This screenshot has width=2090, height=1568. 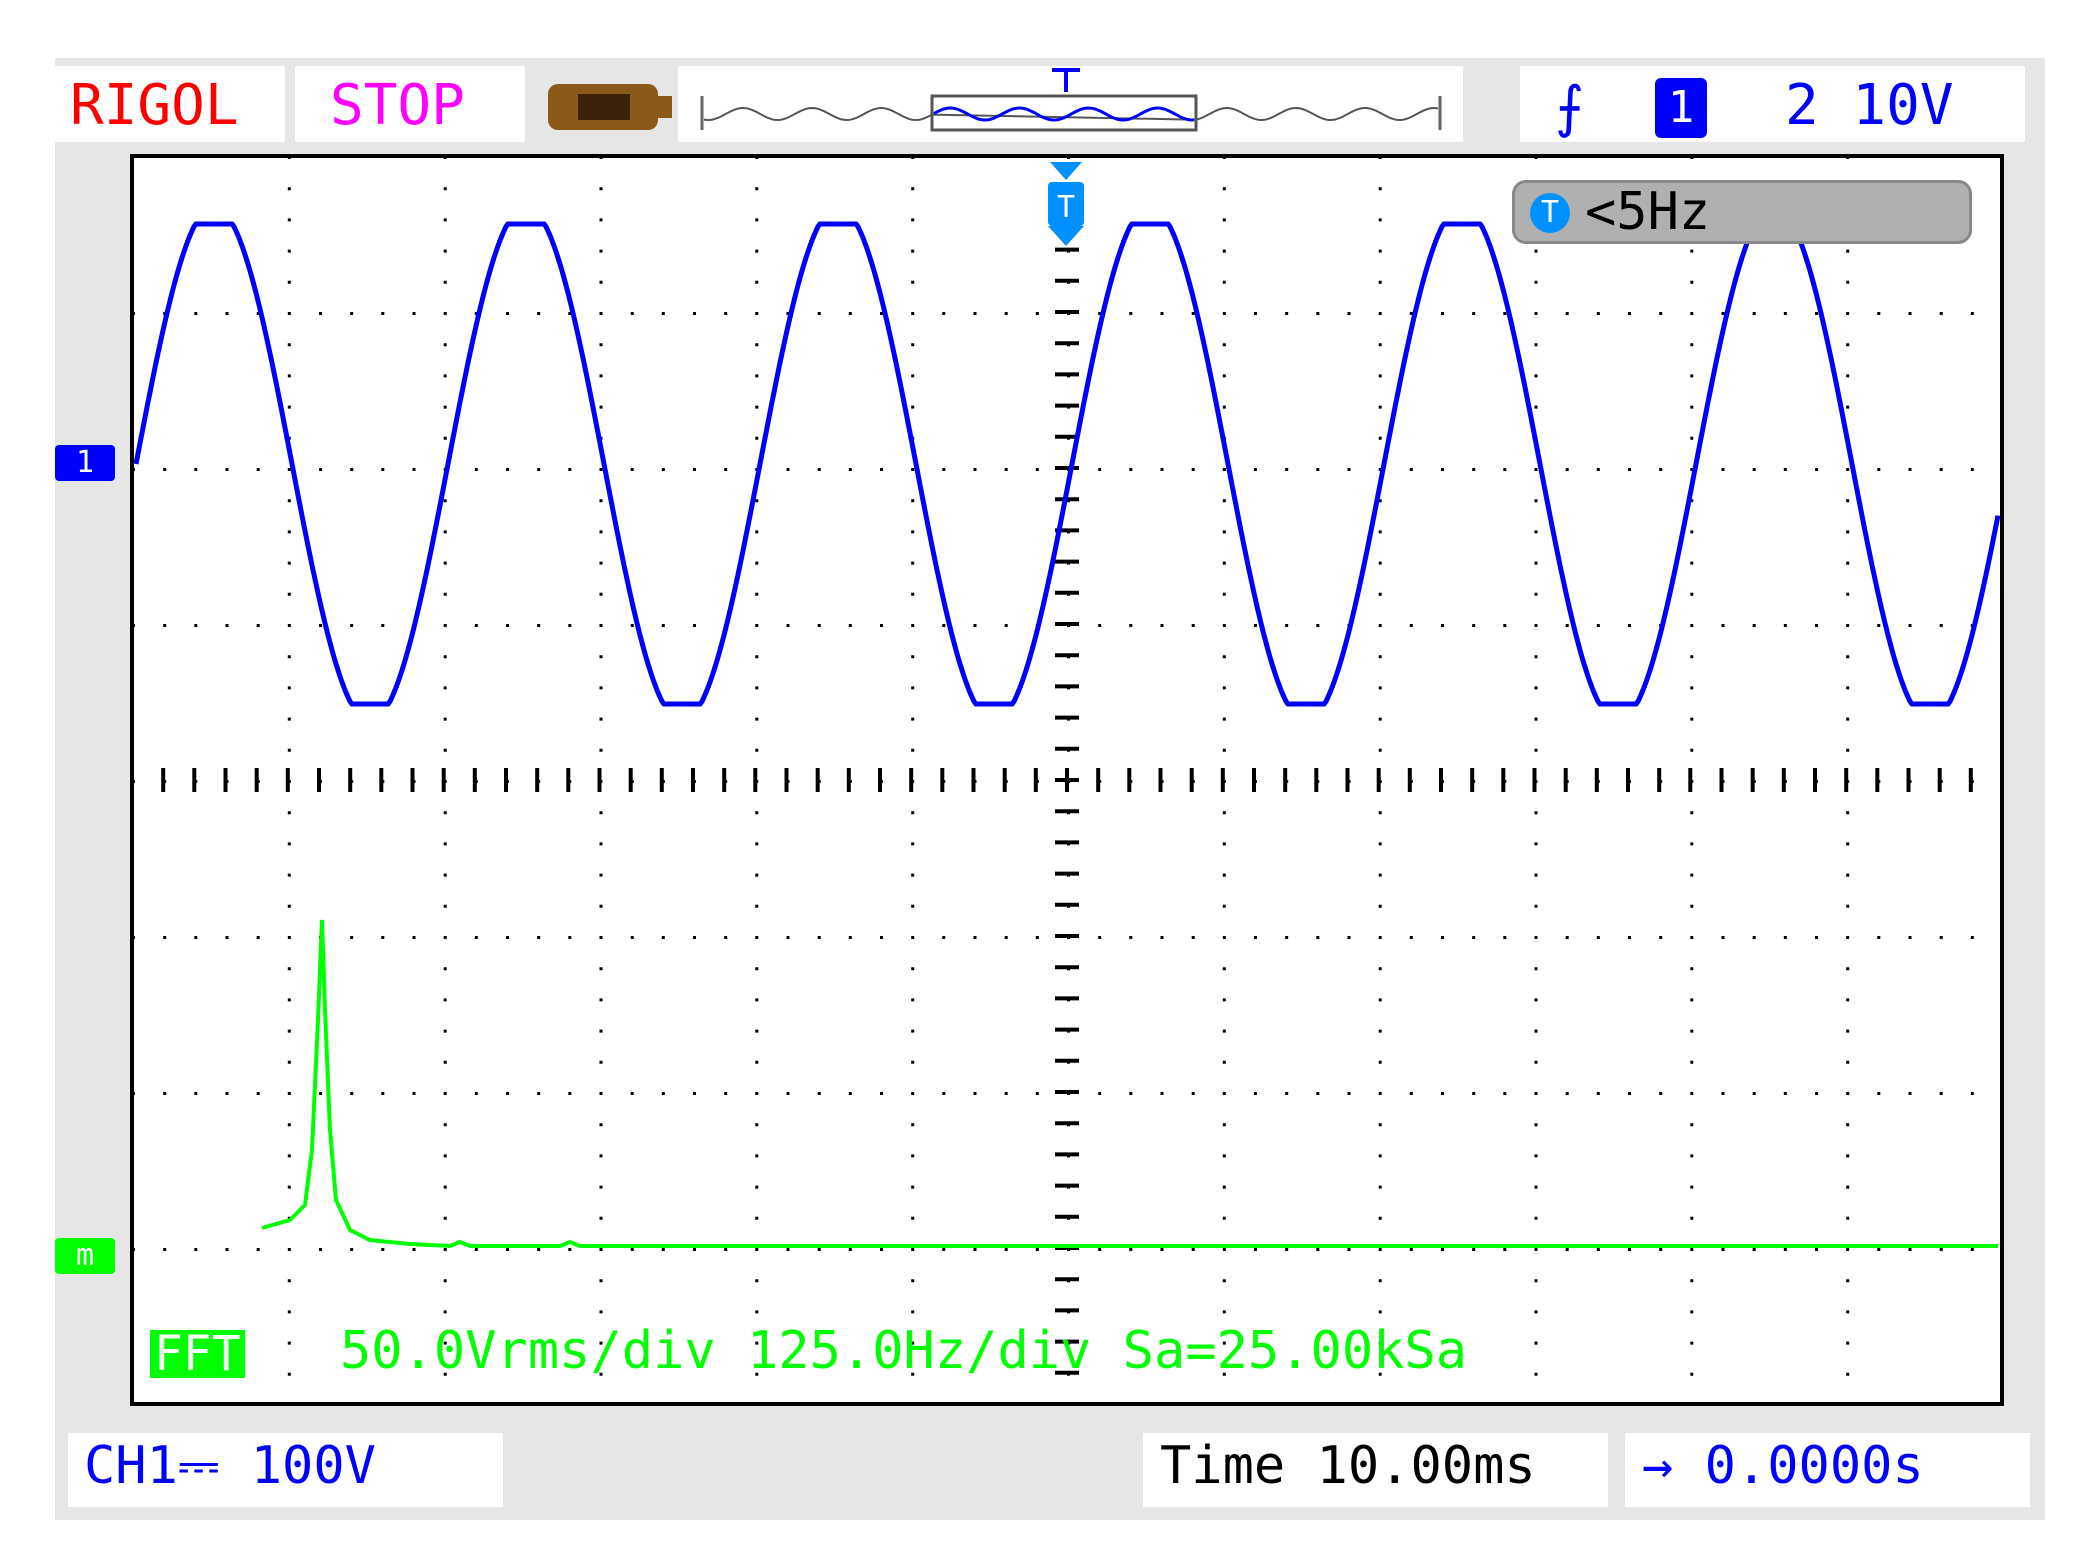 I want to click on run-state-label: STOP, so click(x=397, y=105).